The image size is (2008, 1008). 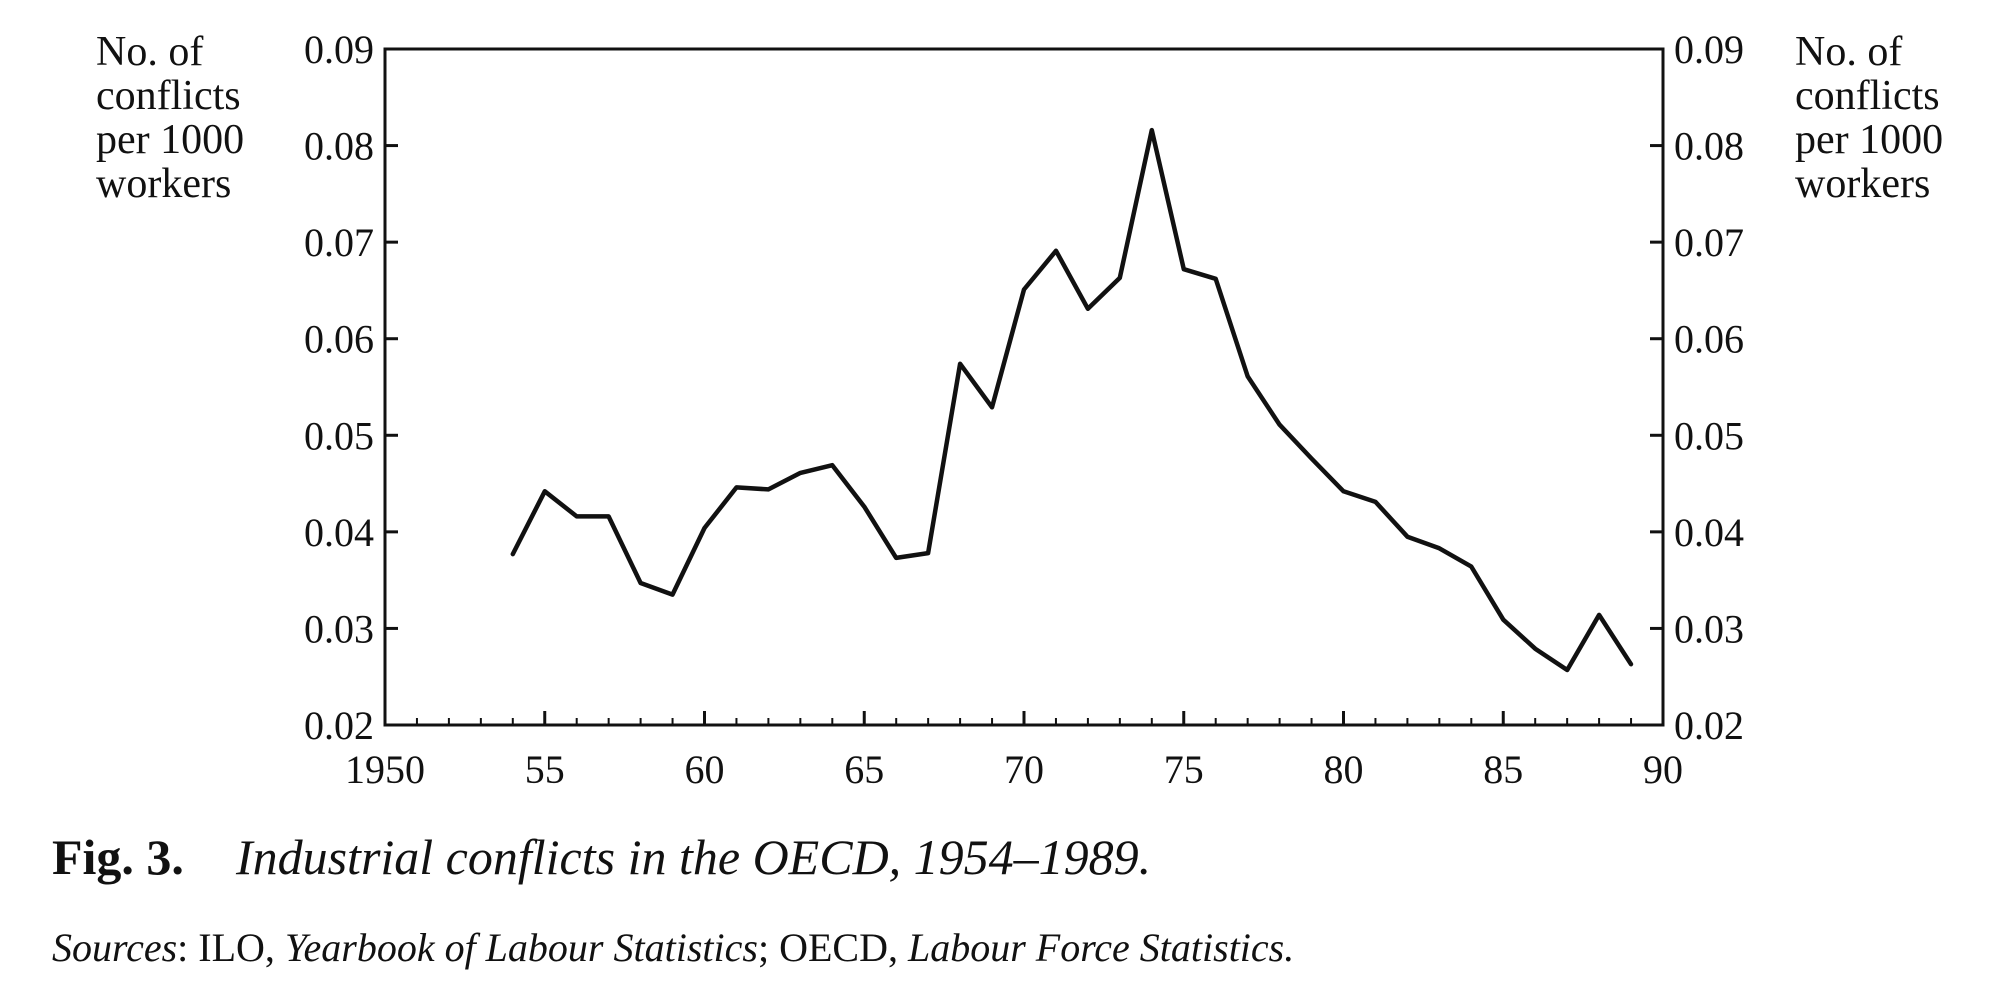 I want to click on y-axis-label-left: No. of conflicts per 1000 workers, so click(x=170, y=118).